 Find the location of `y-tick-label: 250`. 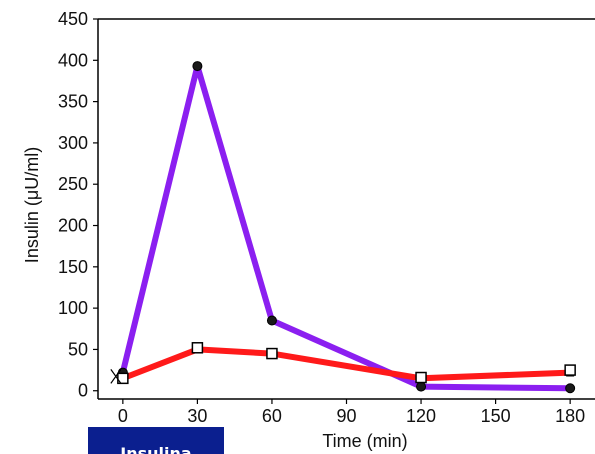

y-tick-label: 250 is located at coordinates (73, 184).